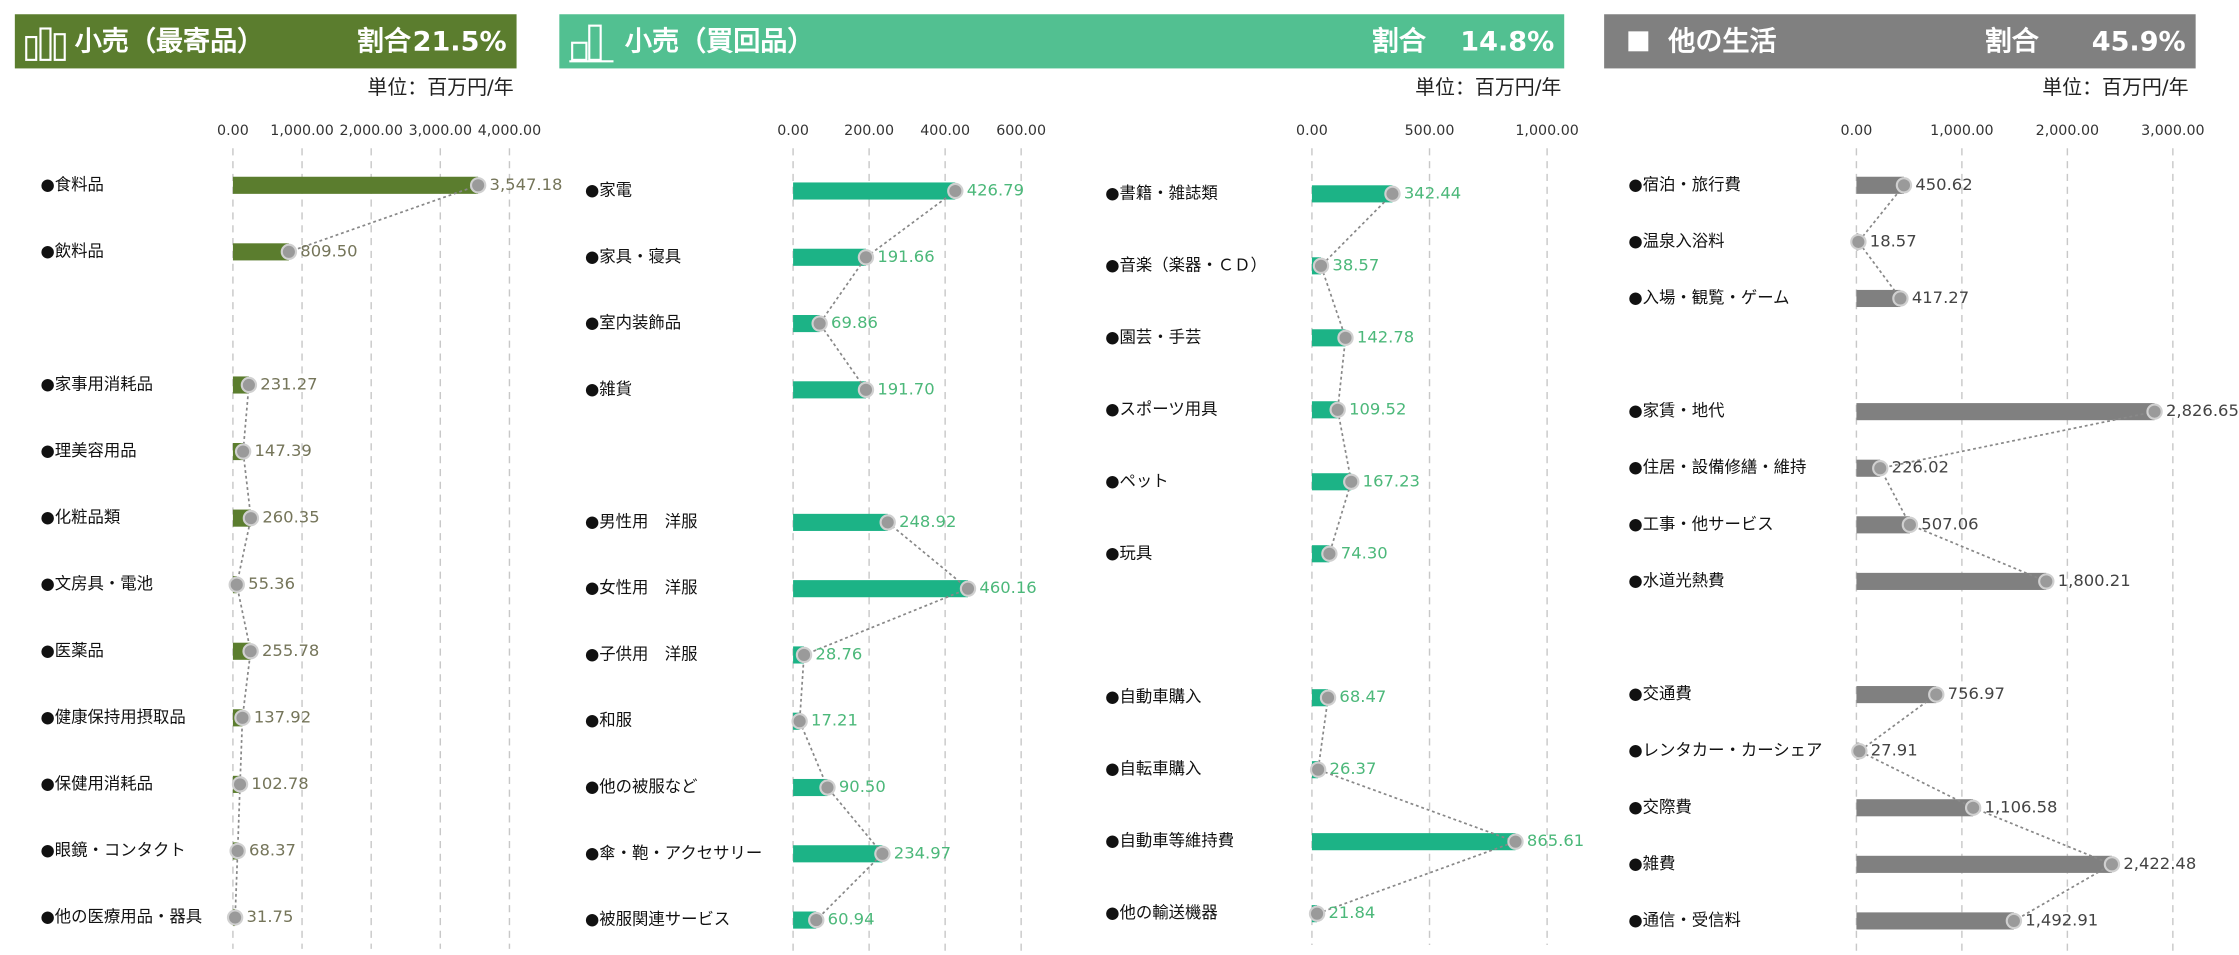 The height and width of the screenshot is (955, 2239). What do you see at coordinates (2094, 580) in the screenshot?
I see `value-label: 1,800.21` at bounding box center [2094, 580].